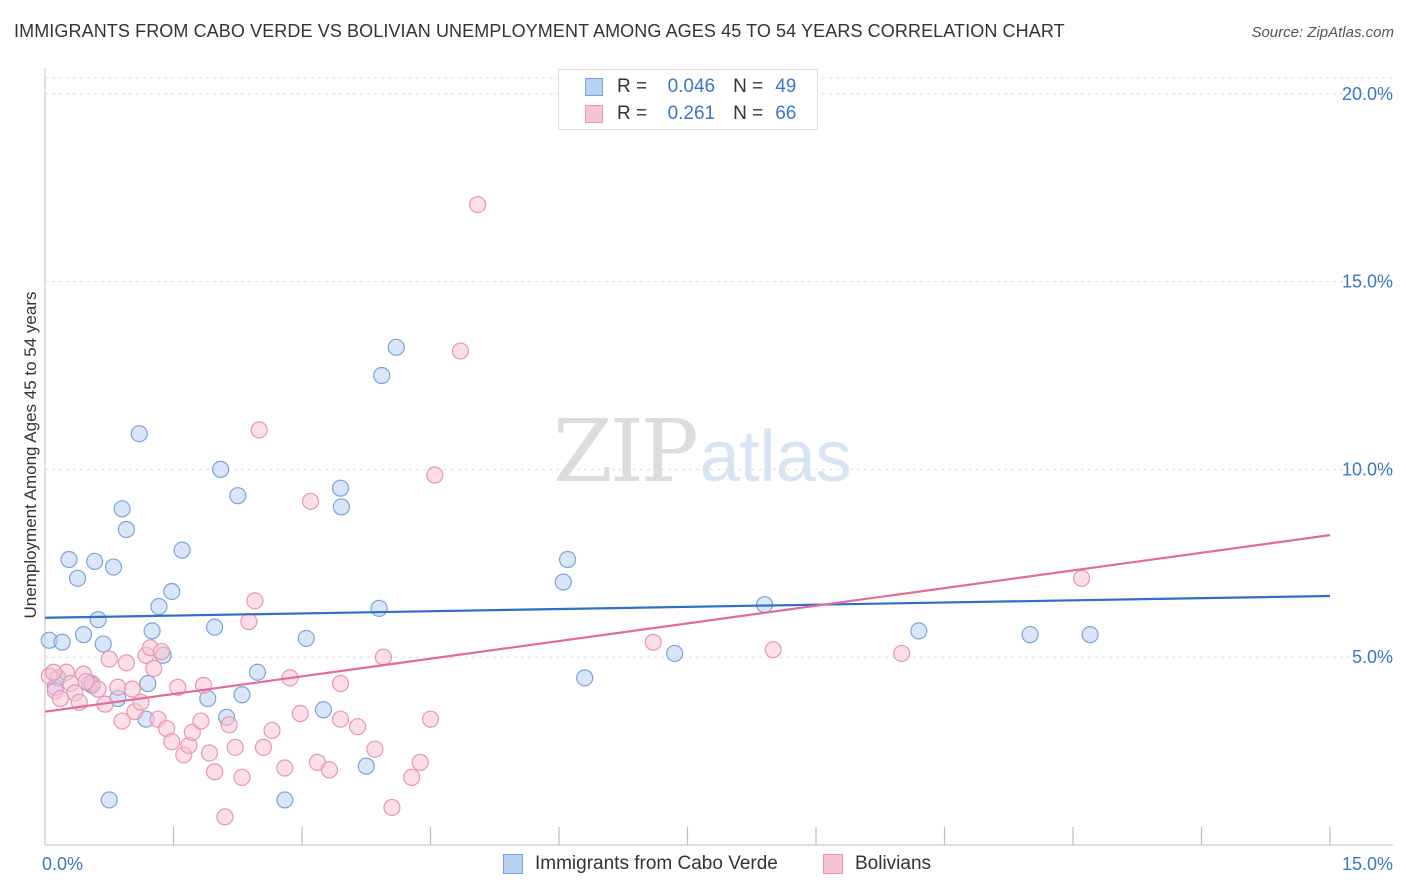 Image resolution: width=1406 pixels, height=892 pixels. I want to click on legend-swatch-pink, so click(594, 114).